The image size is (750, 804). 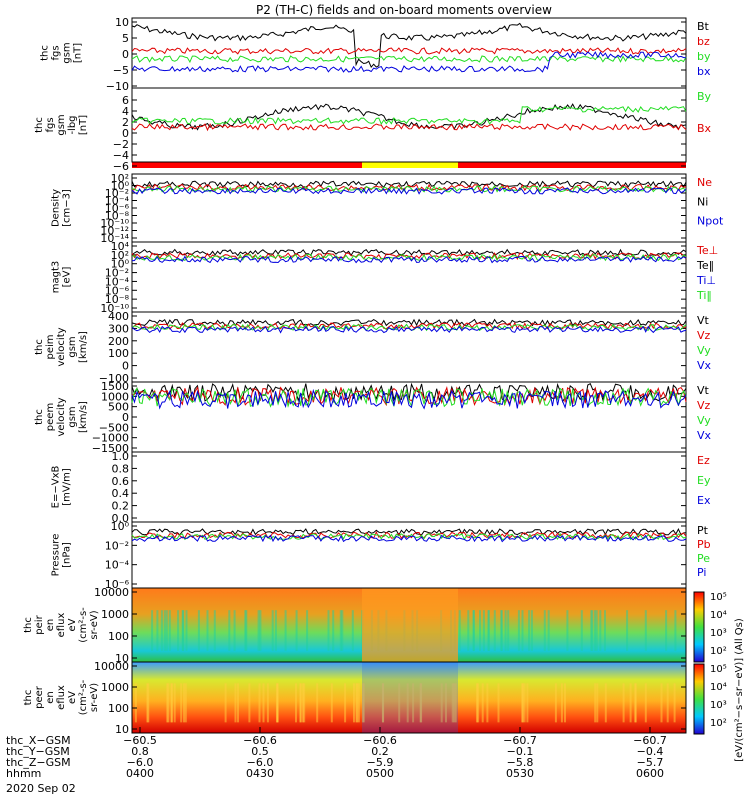 What do you see at coordinates (67, 277) in the screenshot?
I see `y-axis-label: [eV]` at bounding box center [67, 277].